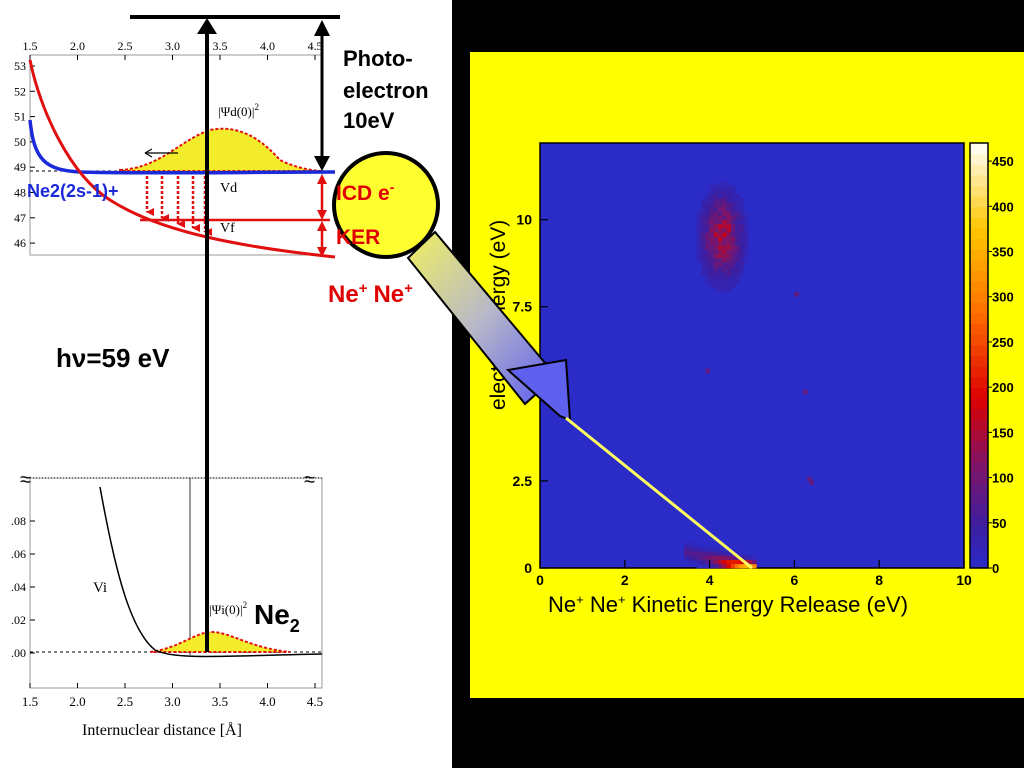 This screenshot has width=1024, height=768. Describe the element at coordinates (25, 480) in the screenshot. I see `break-mark-left: ≈` at that location.